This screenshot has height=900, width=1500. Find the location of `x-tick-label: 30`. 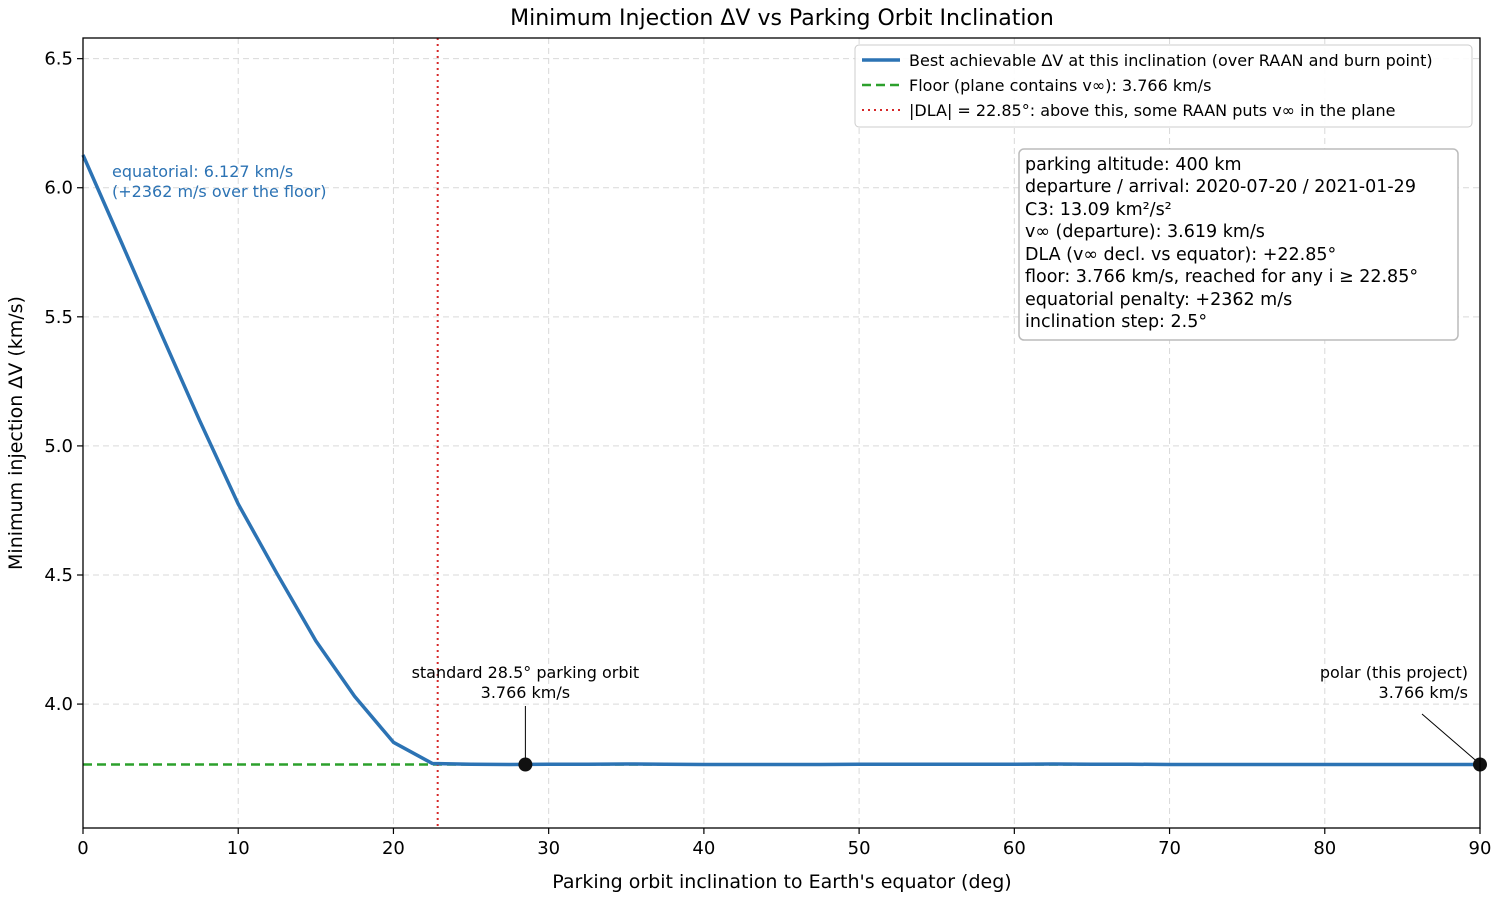

x-tick-label: 30 is located at coordinates (548, 848).